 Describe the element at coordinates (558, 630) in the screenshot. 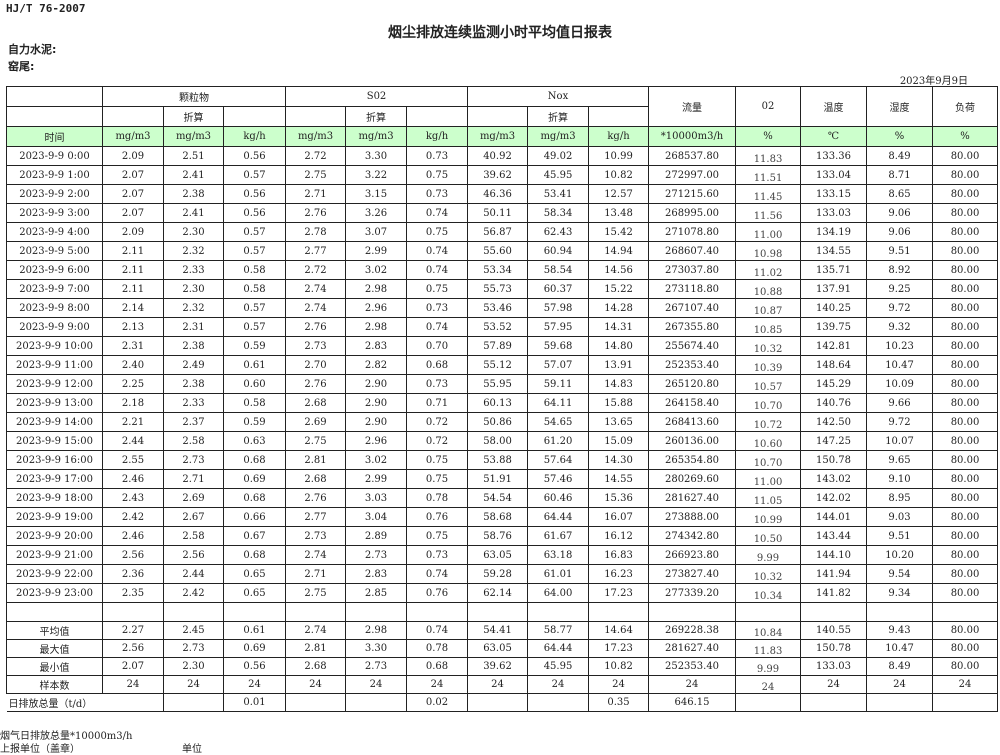

I see `table-cell: 58.77` at that location.